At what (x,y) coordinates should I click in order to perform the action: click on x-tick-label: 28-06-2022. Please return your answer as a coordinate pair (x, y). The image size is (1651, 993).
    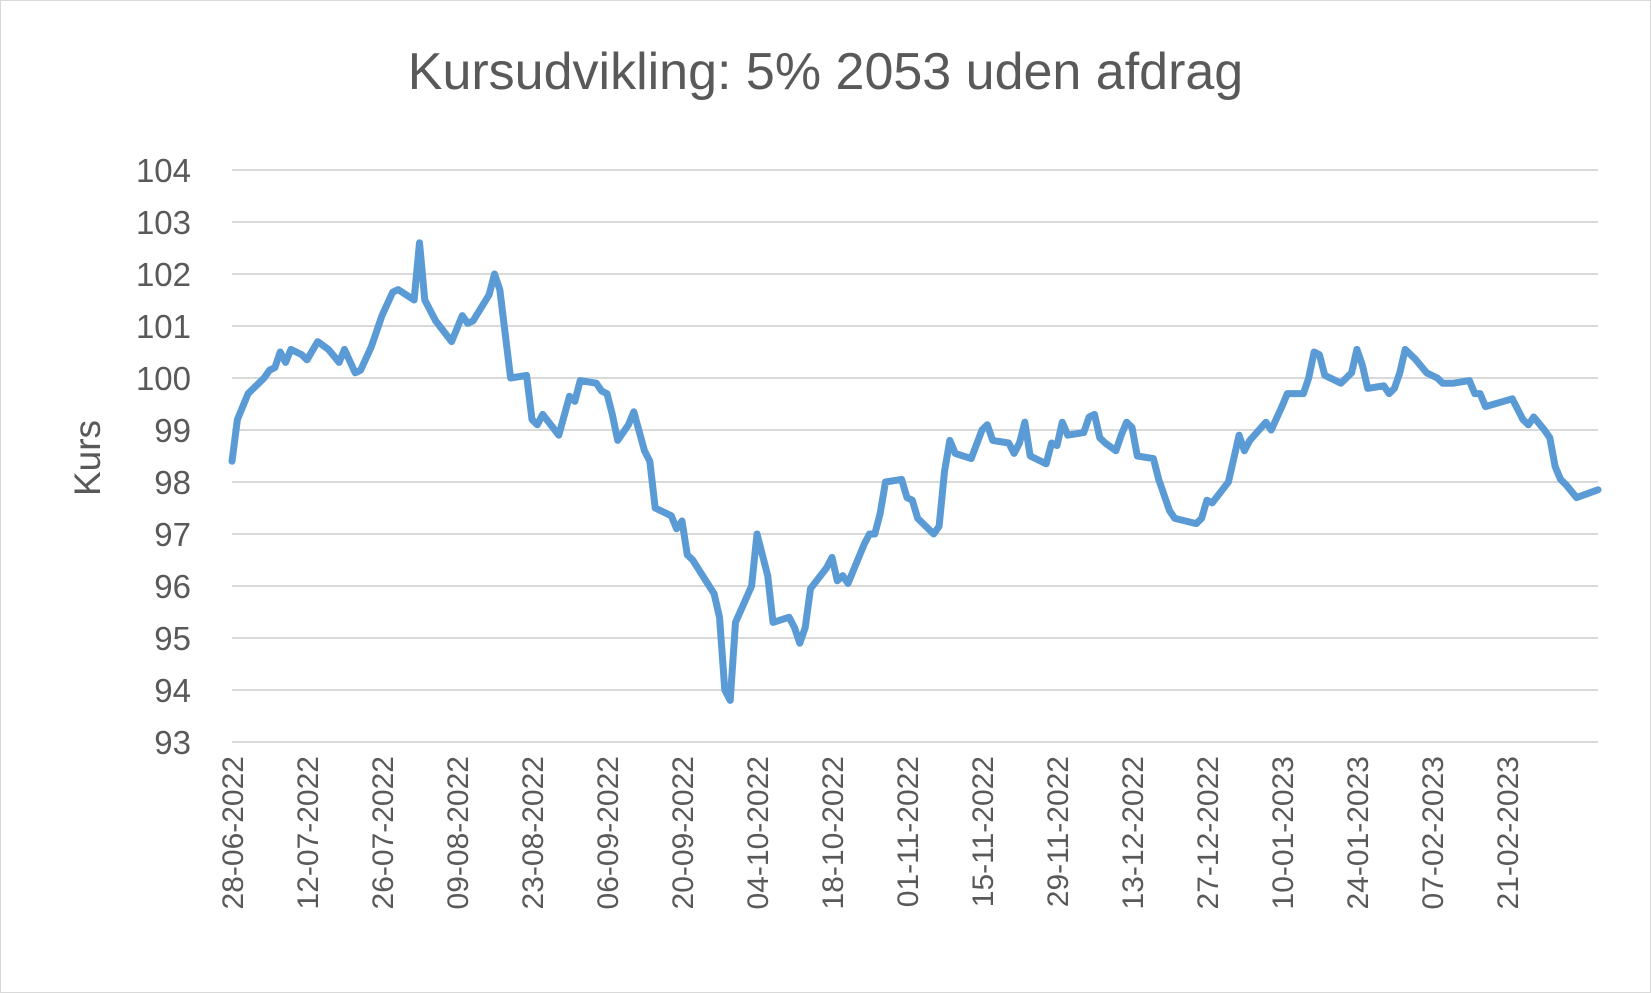
    Looking at the image, I should click on (233, 832).